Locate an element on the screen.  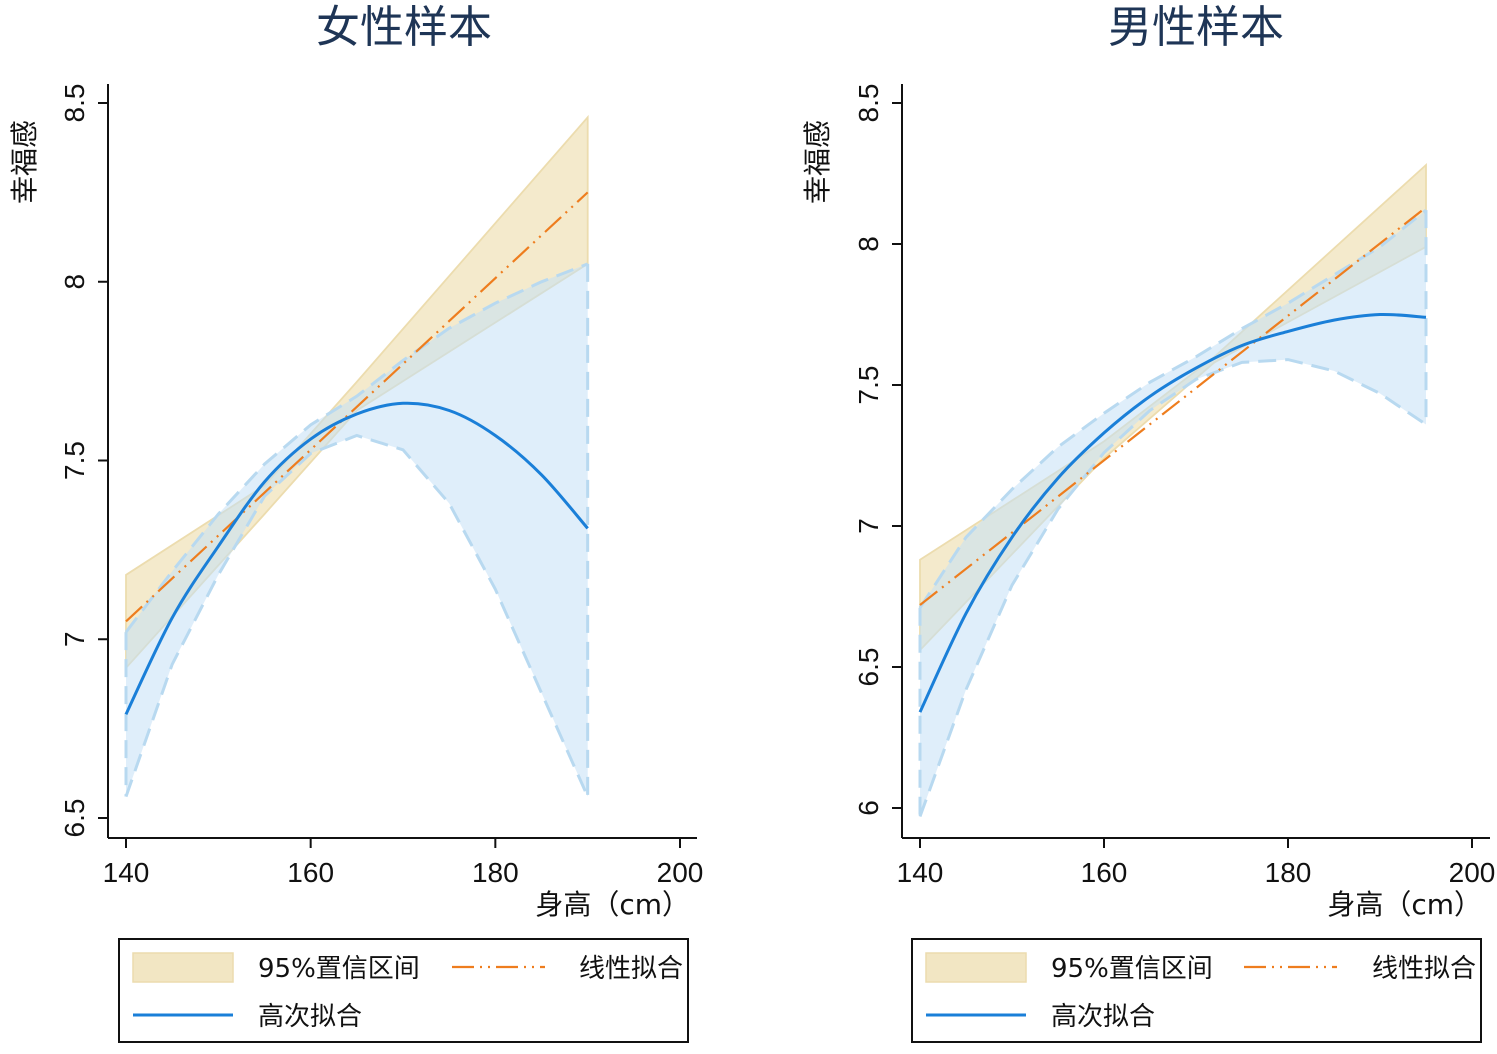
y-tick-label: 6 is located at coordinates (868, 808).